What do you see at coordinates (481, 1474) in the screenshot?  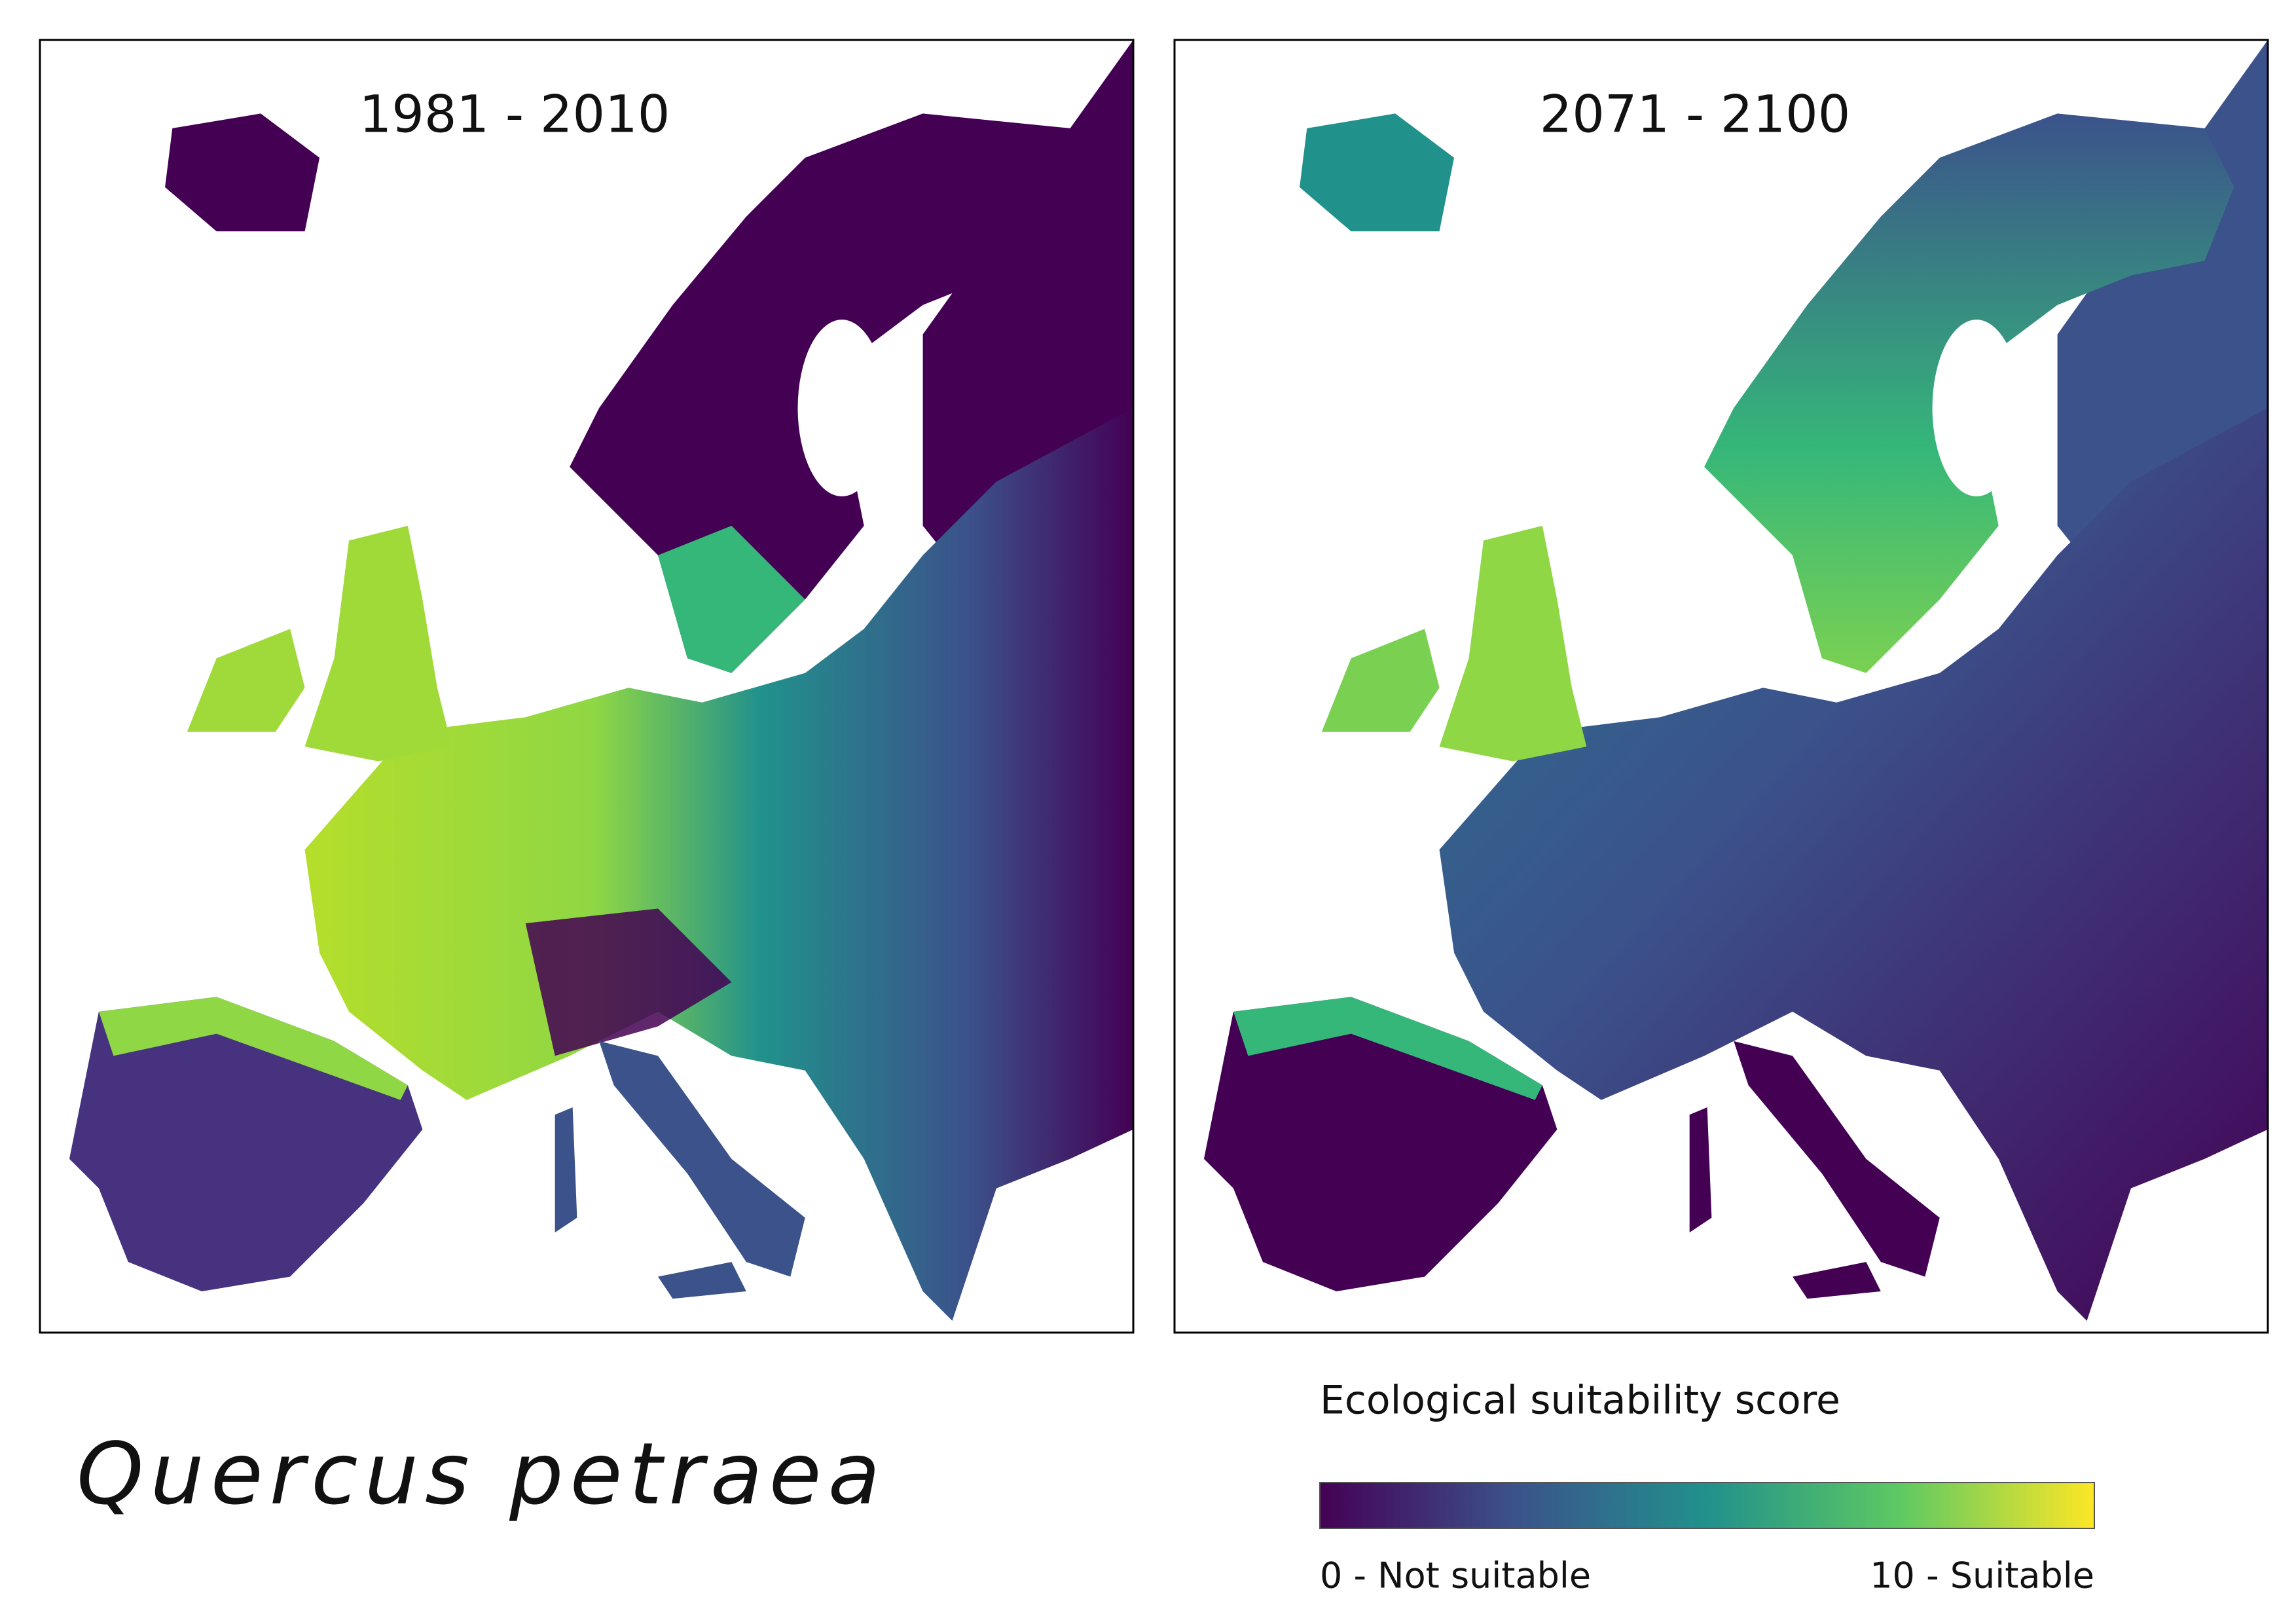 I see `species-name: Quercus petraea` at bounding box center [481, 1474].